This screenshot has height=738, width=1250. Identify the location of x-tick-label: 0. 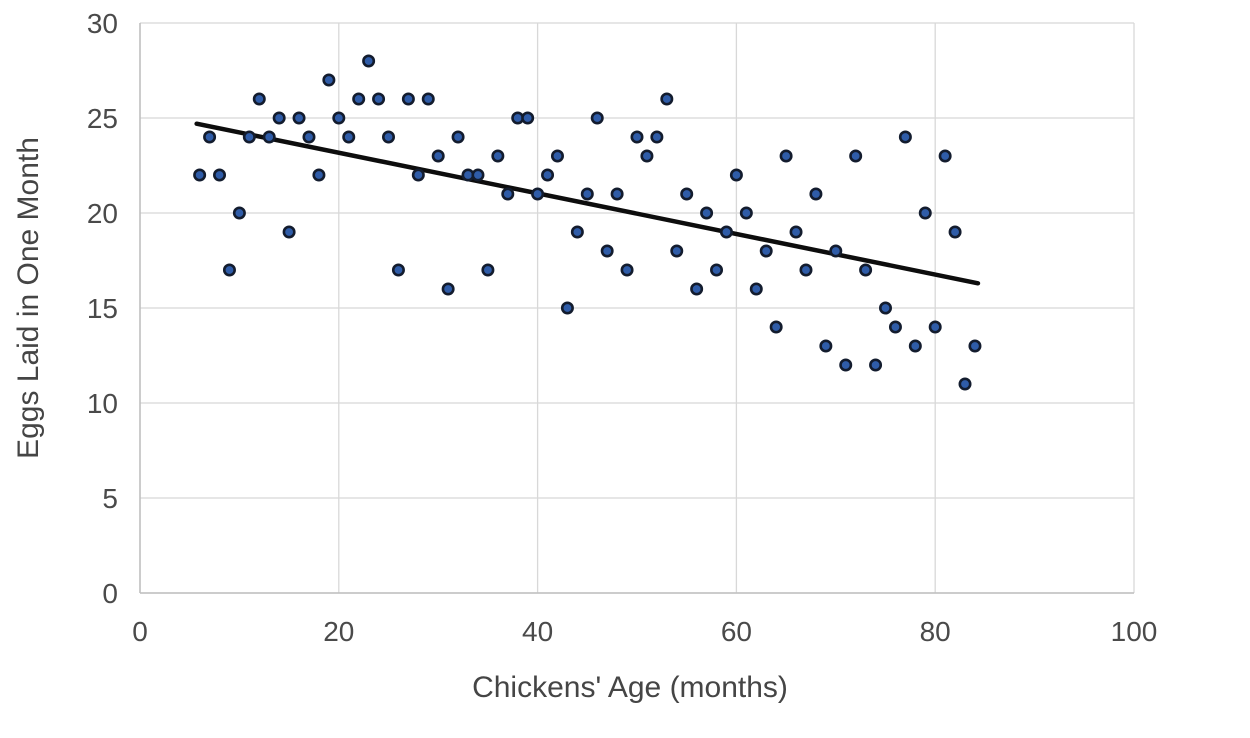
(140, 631).